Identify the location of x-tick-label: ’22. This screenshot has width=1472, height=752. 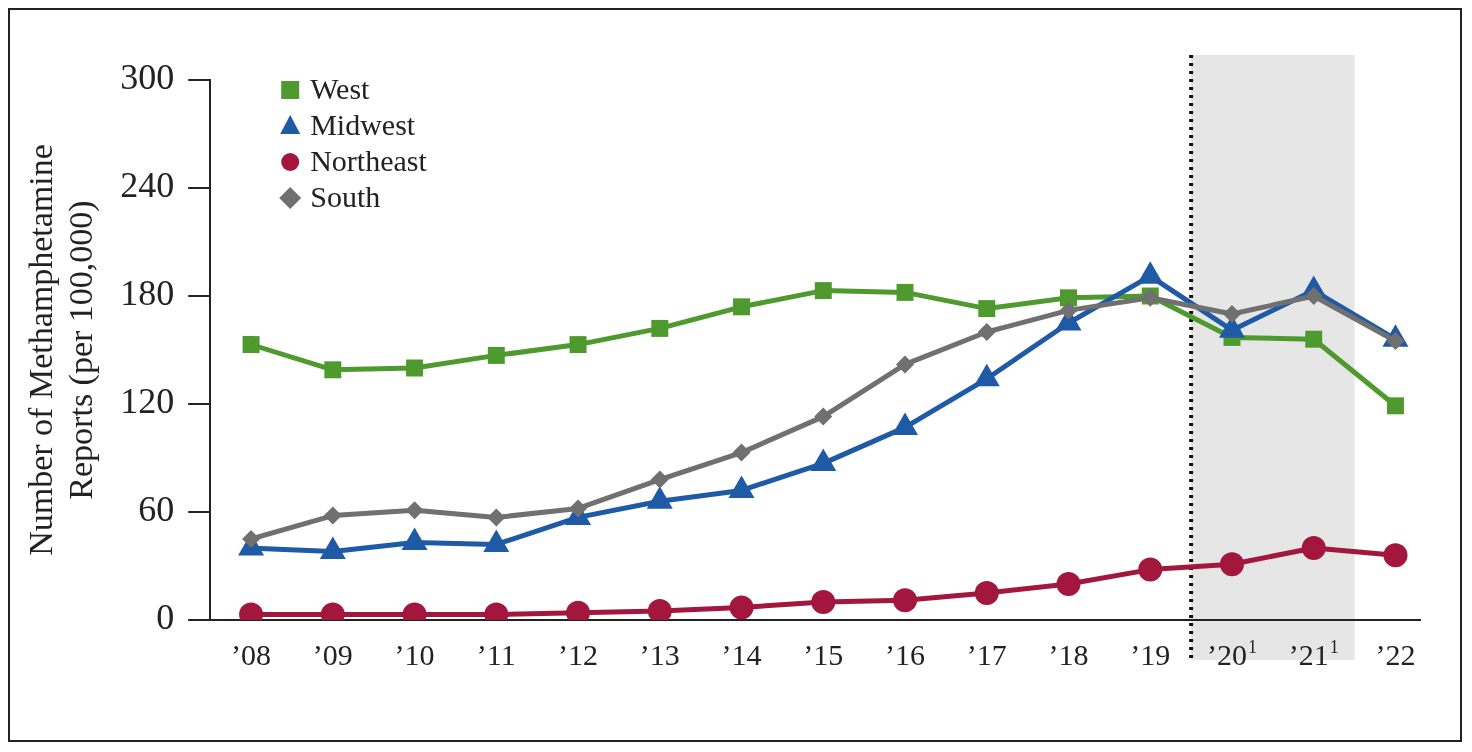
(1395, 654).